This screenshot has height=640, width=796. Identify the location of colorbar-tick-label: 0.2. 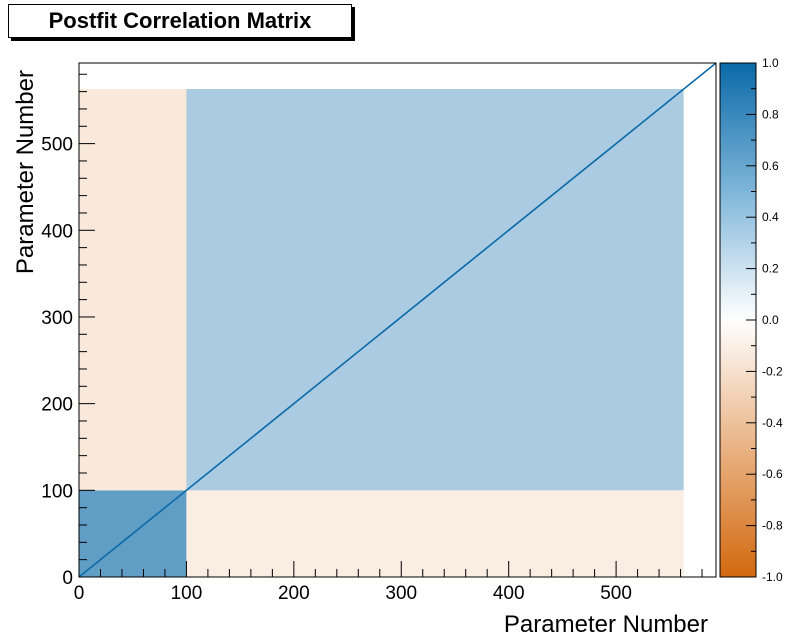
(770, 269).